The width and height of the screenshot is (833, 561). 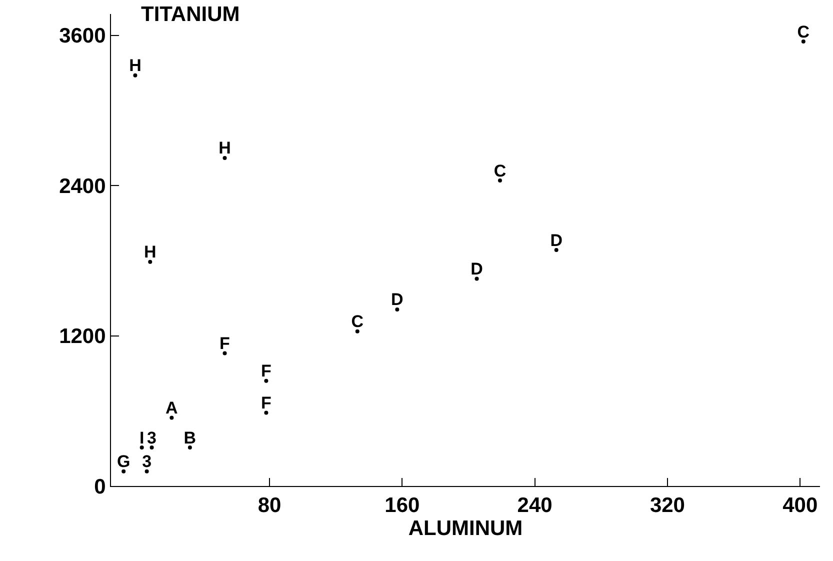 What do you see at coordinates (190, 14) in the screenshot?
I see `y-axis-title: TITANIUM` at bounding box center [190, 14].